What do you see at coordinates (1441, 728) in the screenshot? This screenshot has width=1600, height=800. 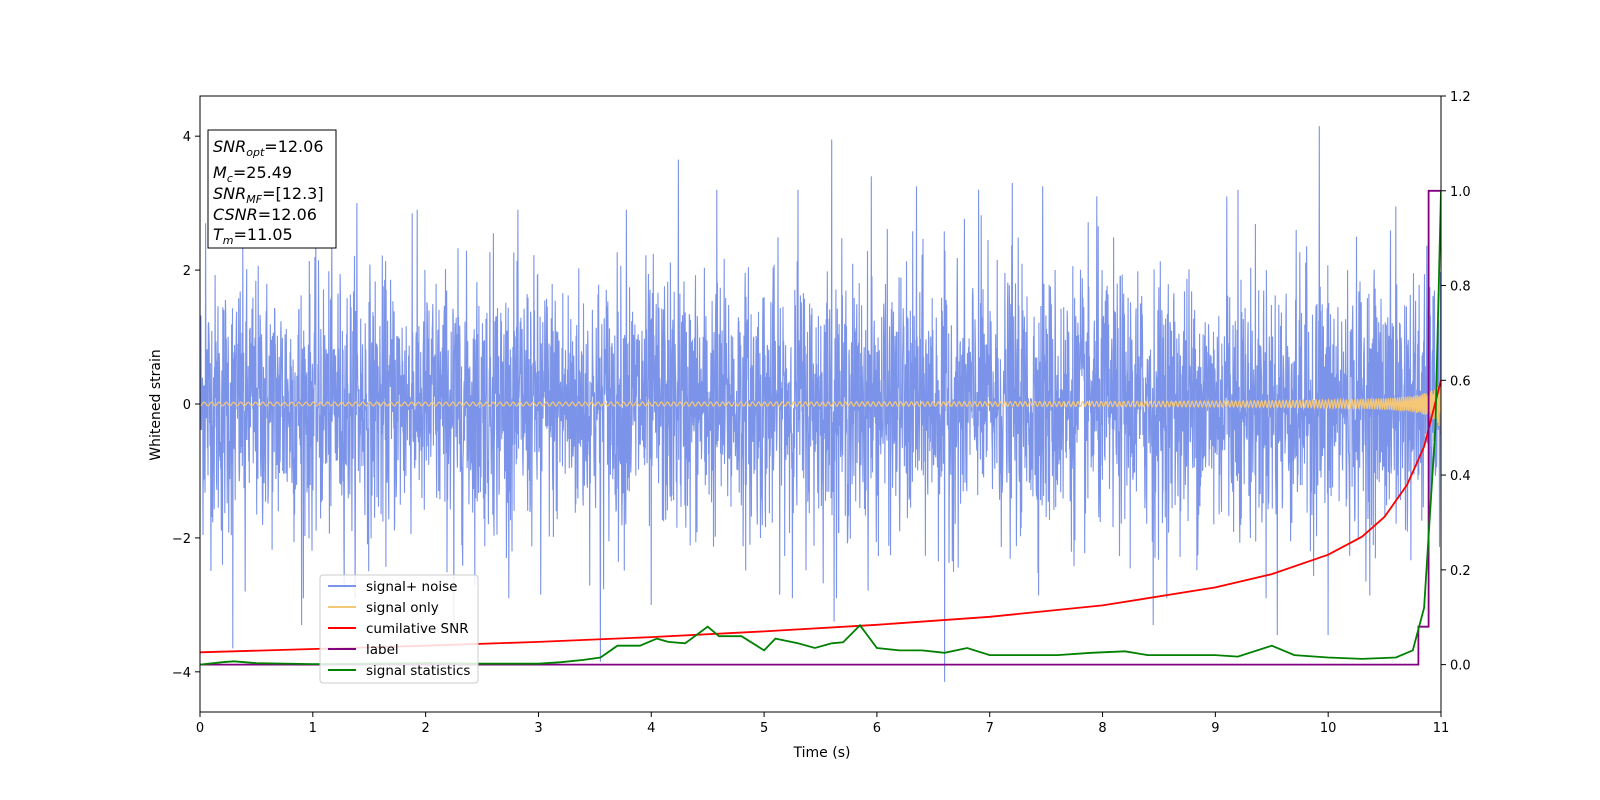 I see `x-tick-label: 11` at bounding box center [1441, 728].